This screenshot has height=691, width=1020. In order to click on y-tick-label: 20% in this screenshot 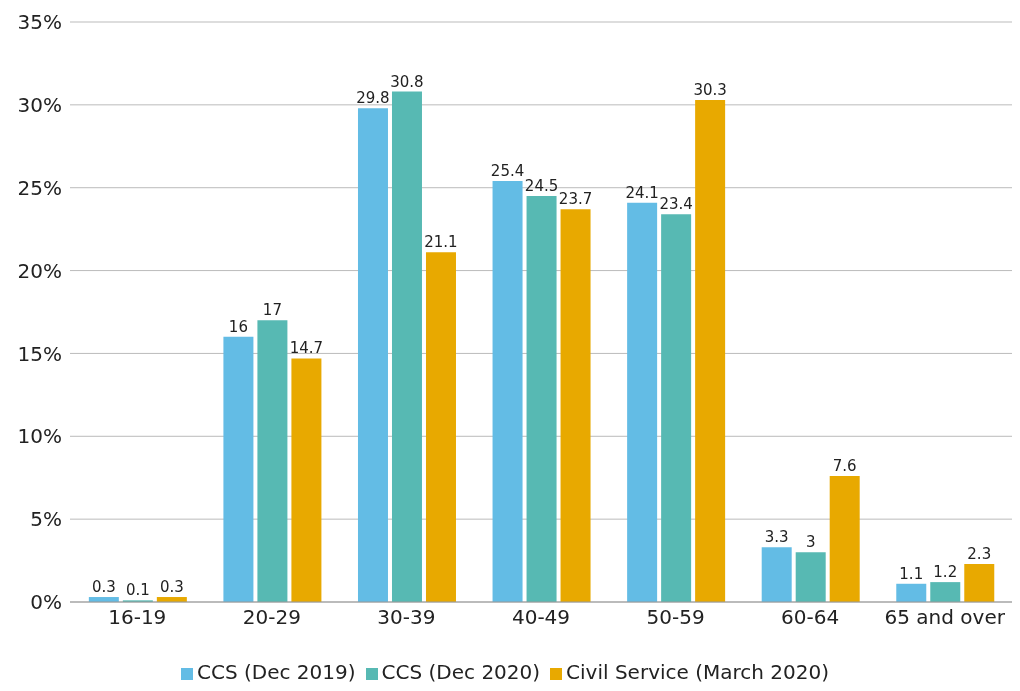, I will do `click(39, 270)`.